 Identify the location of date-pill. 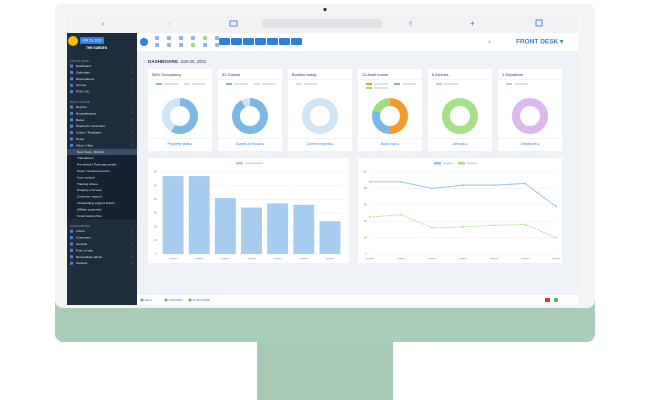
(92, 40).